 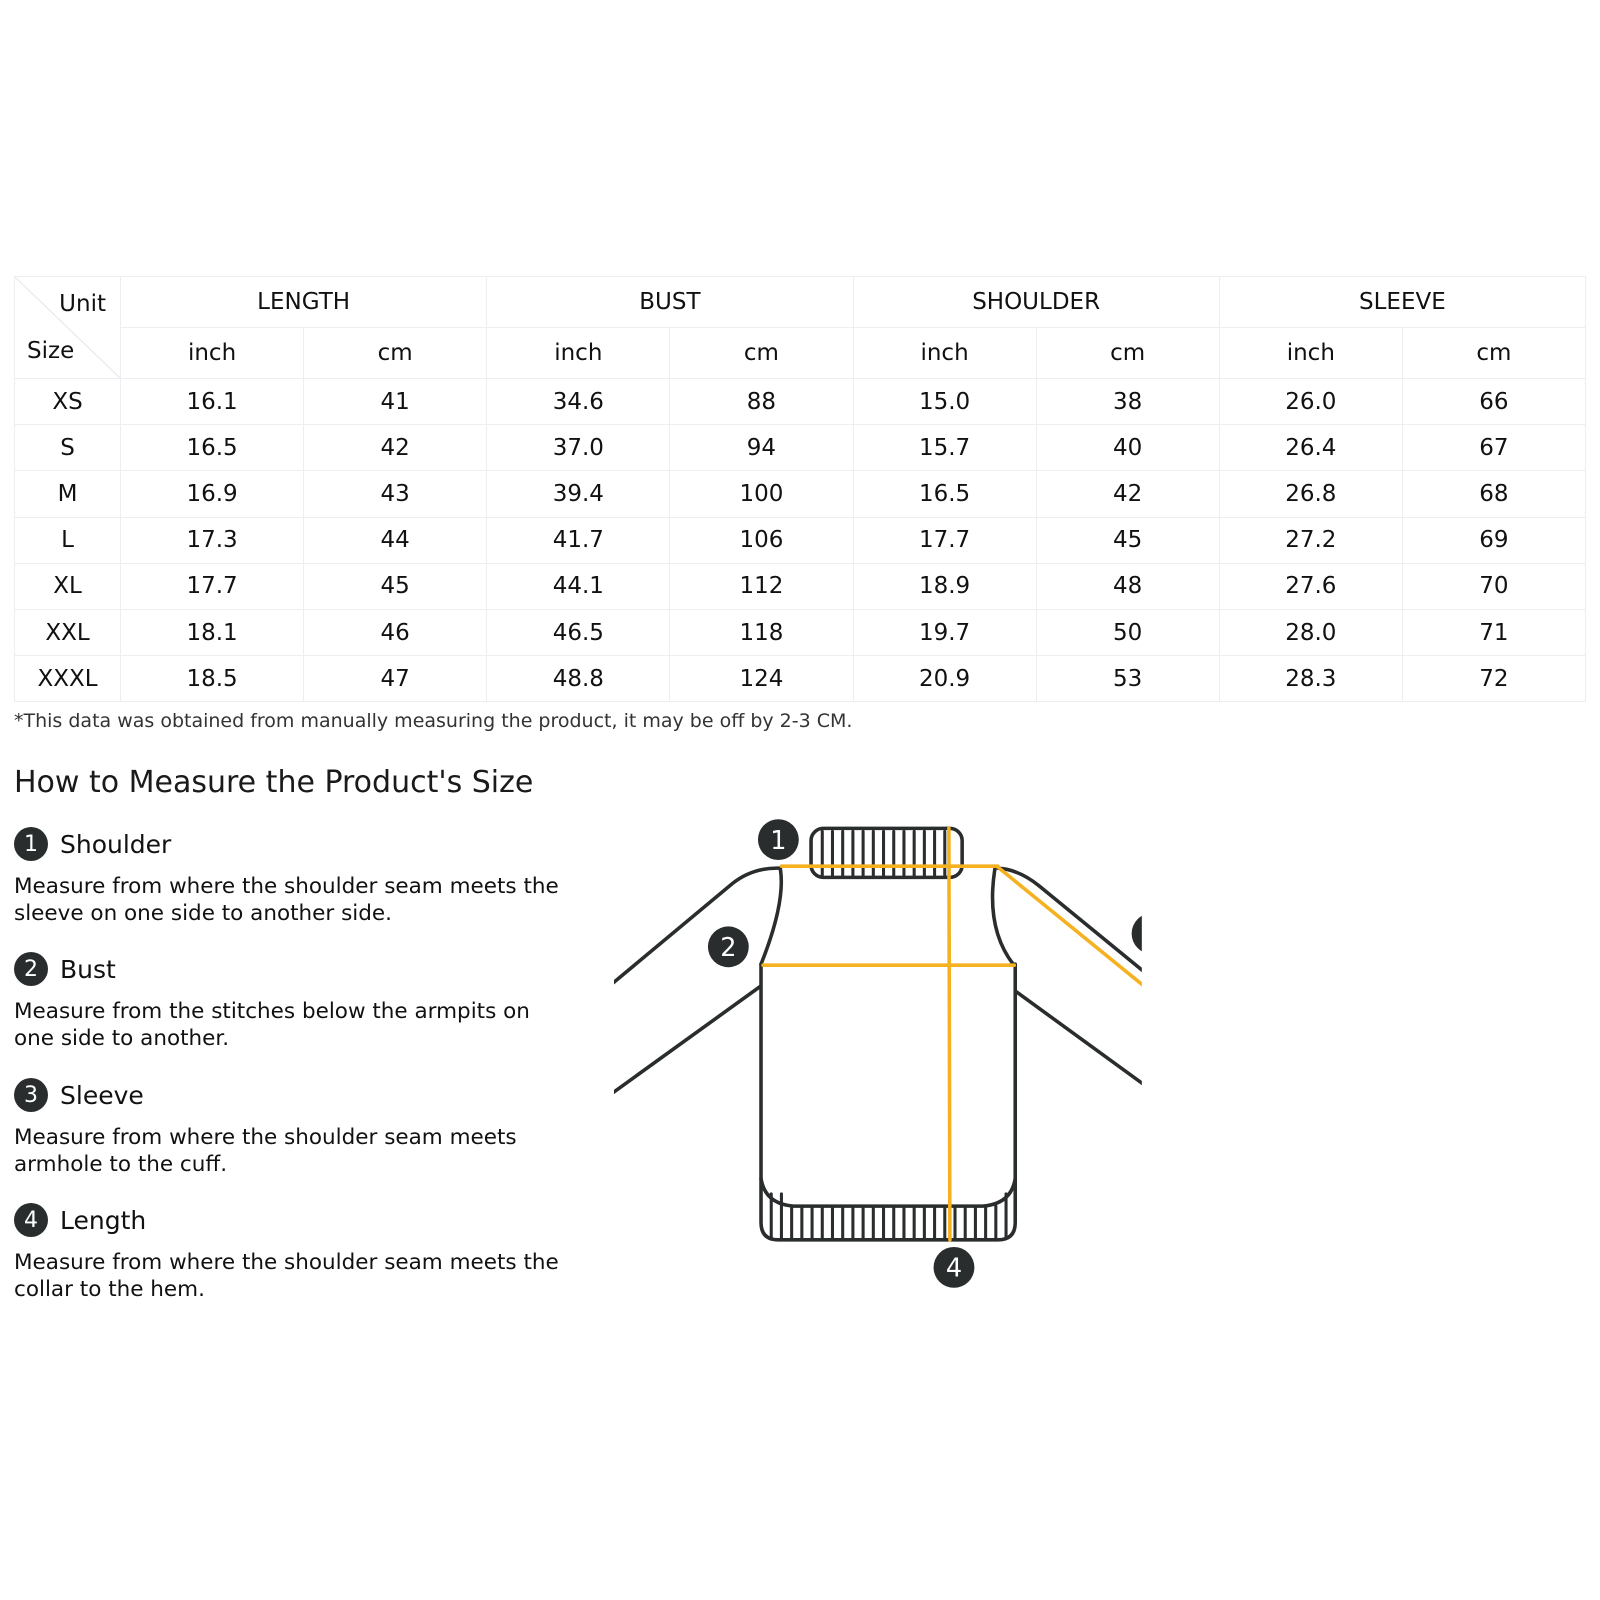 I want to click on value-cell: 40, so click(x=1127, y=448).